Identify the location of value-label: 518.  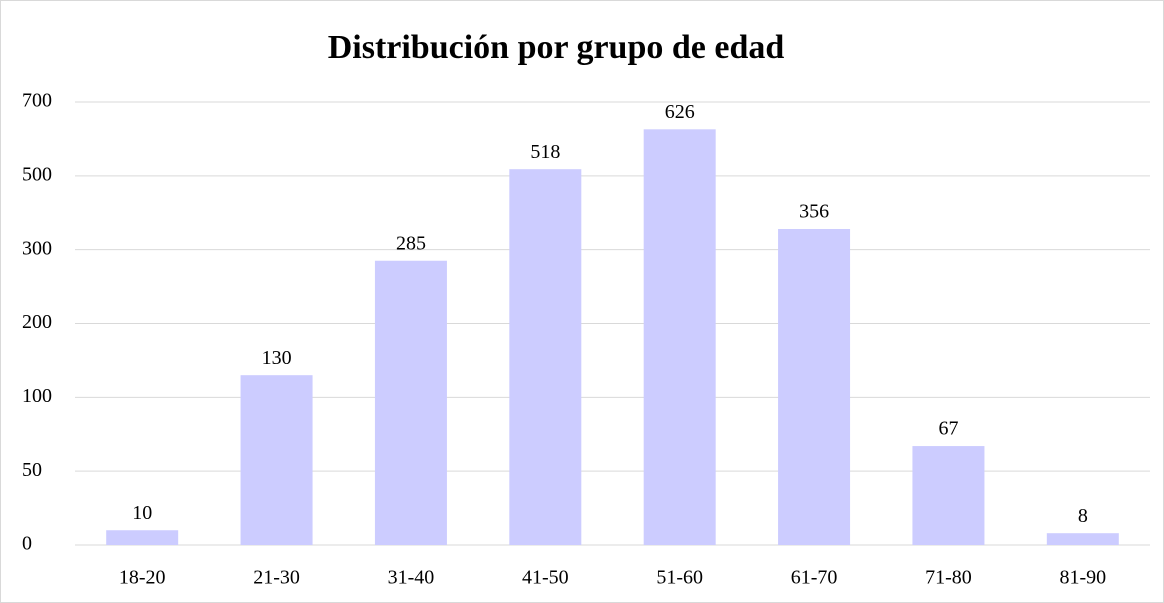
(545, 152).